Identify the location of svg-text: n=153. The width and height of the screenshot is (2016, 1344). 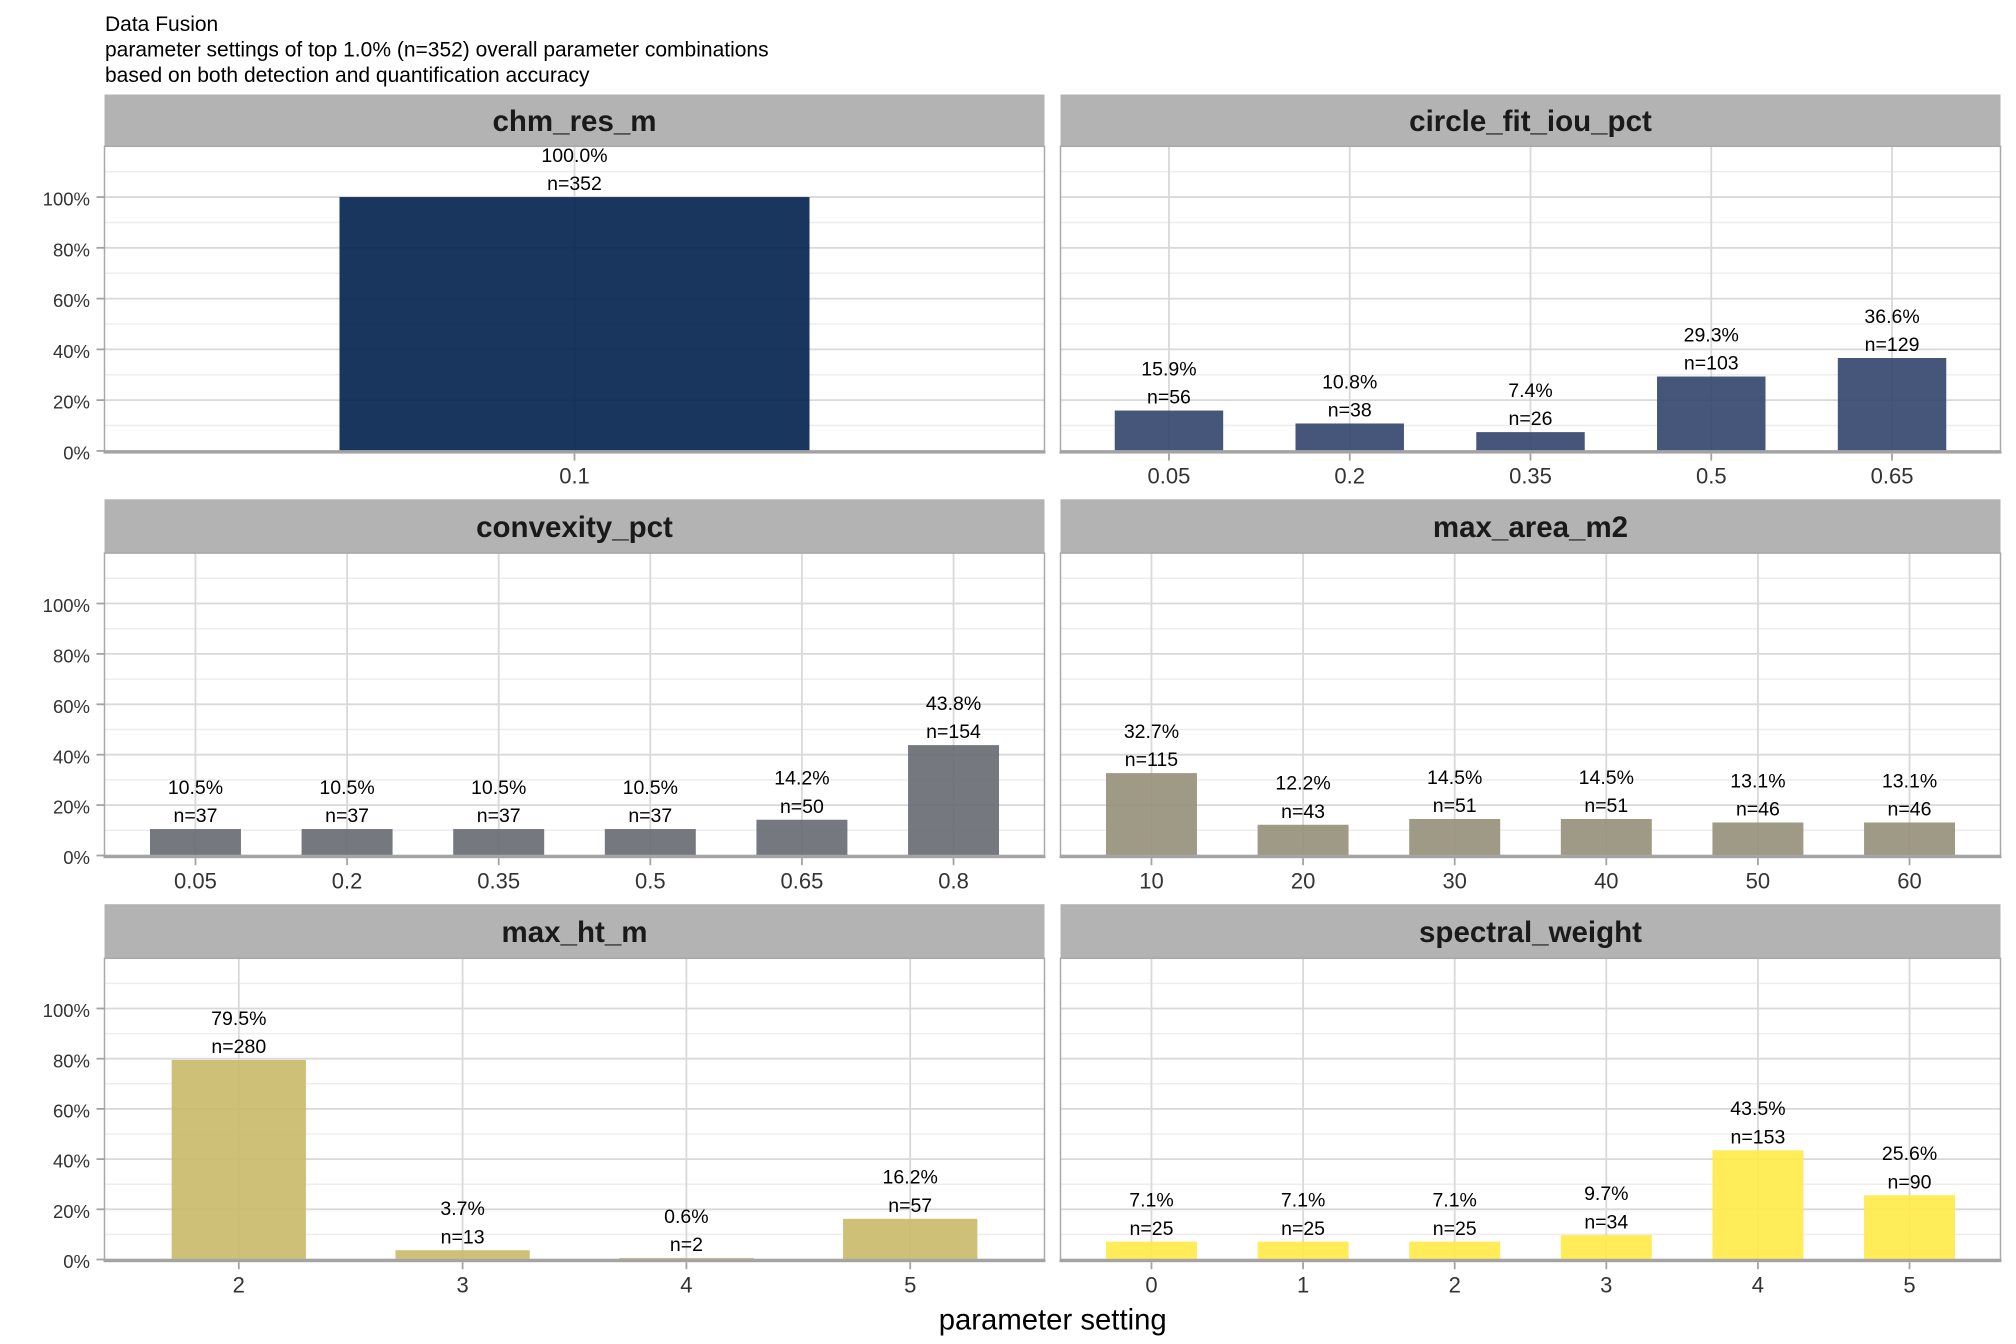
(1758, 1137).